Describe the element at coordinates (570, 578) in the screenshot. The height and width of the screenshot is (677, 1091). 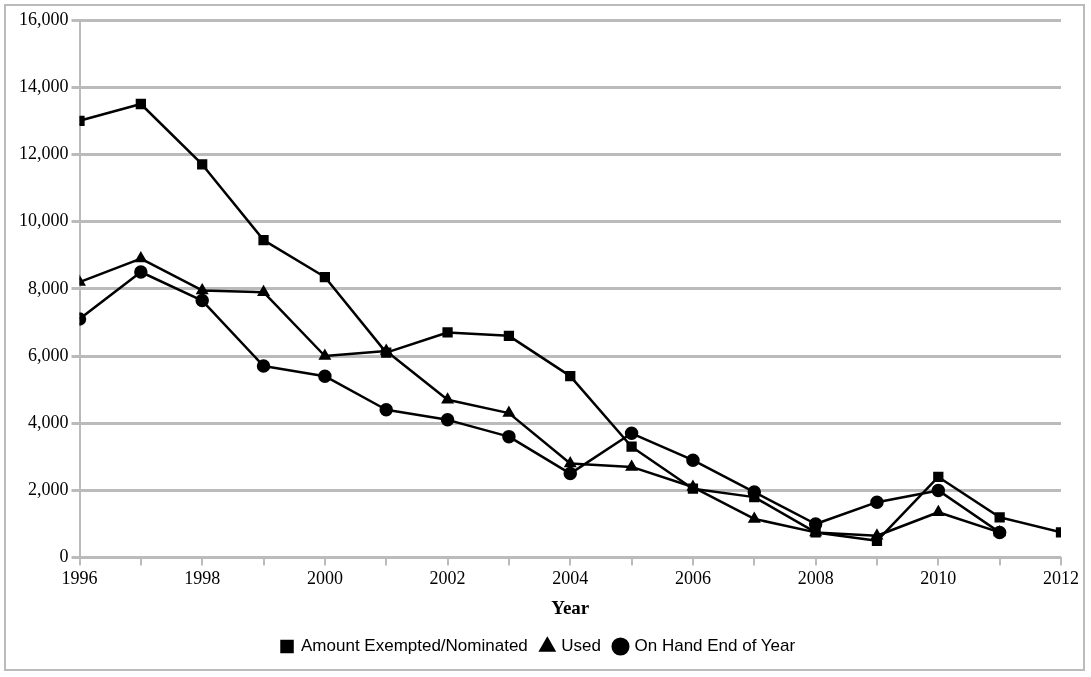
I see `x-tick-label: 2004` at that location.